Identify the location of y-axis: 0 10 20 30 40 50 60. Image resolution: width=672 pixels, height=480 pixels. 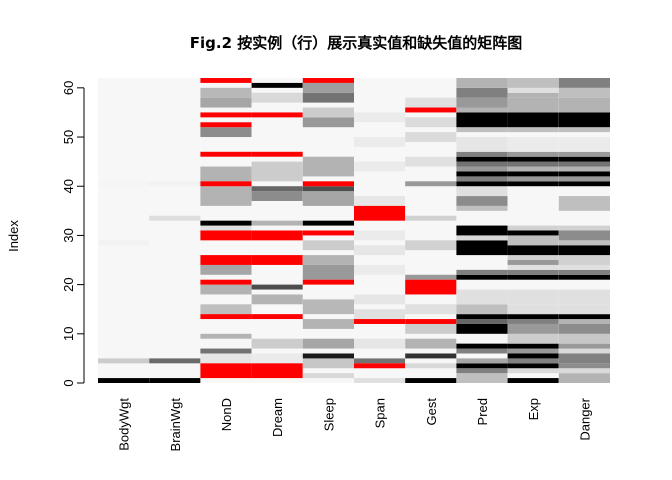
(73, 234).